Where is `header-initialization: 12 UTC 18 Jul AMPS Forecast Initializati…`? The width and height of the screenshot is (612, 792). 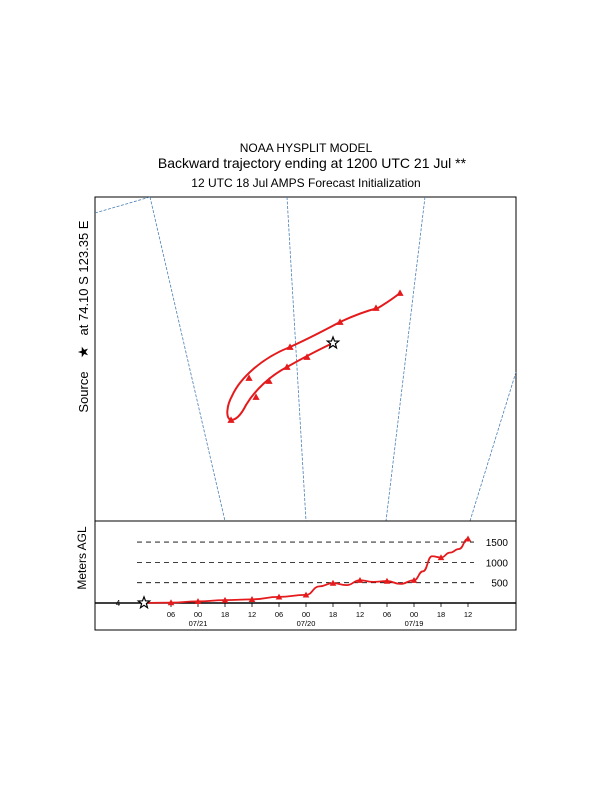 header-initialization: 12 UTC 18 Jul AMPS Forecast Initializati… is located at coordinates (305, 183).